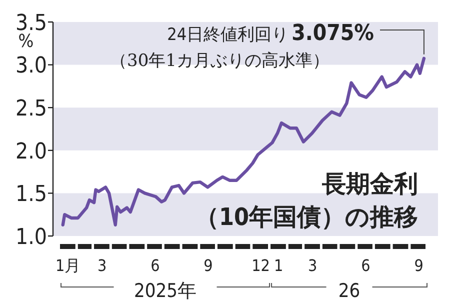 This screenshot has height=307, width=450. What do you see at coordinates (26, 41) in the screenshot?
I see `y-axis-title: %` at bounding box center [26, 41].